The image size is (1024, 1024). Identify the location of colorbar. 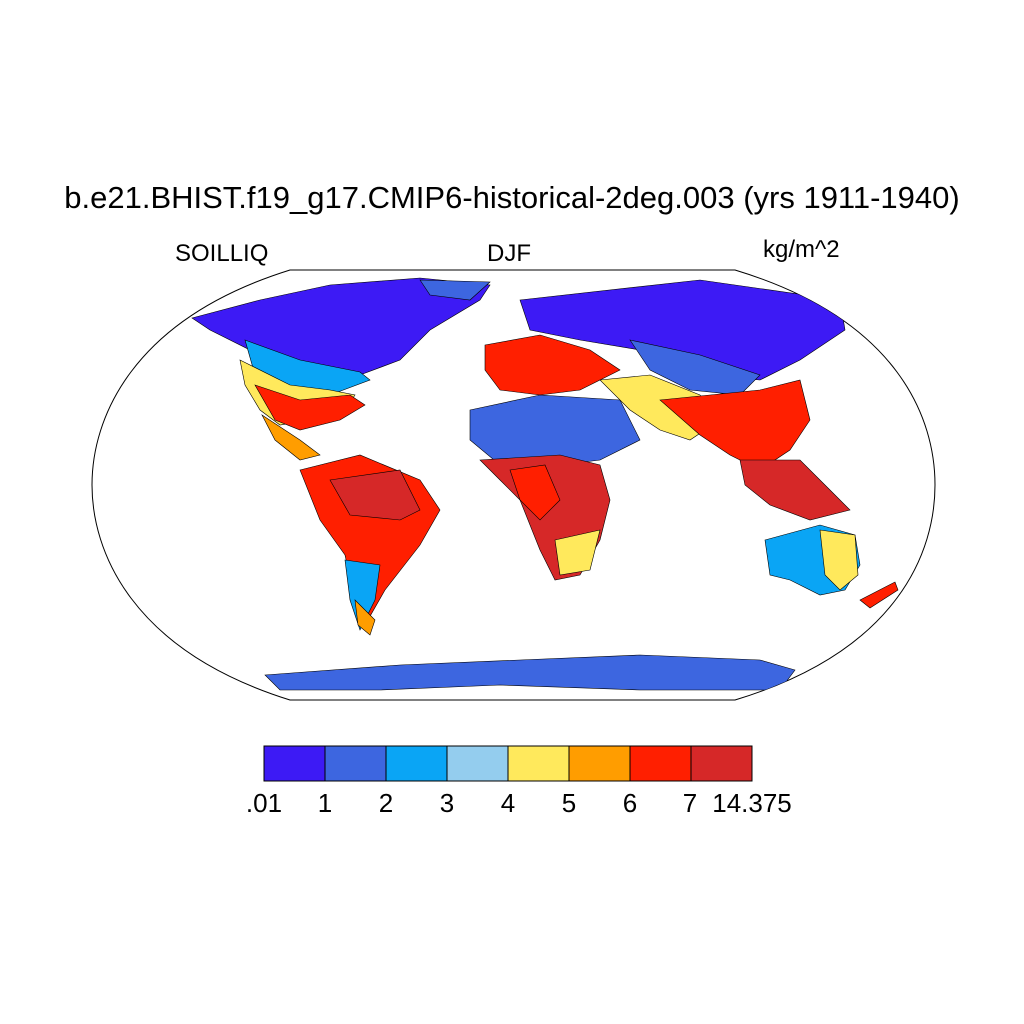
(508, 763).